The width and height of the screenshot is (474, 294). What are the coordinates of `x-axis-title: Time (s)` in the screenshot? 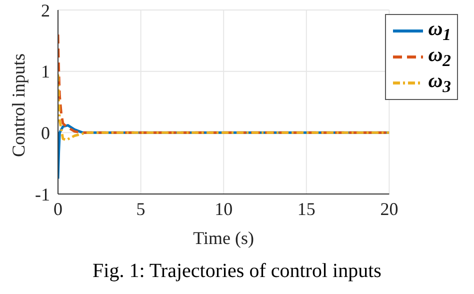 It's located at (223, 238).